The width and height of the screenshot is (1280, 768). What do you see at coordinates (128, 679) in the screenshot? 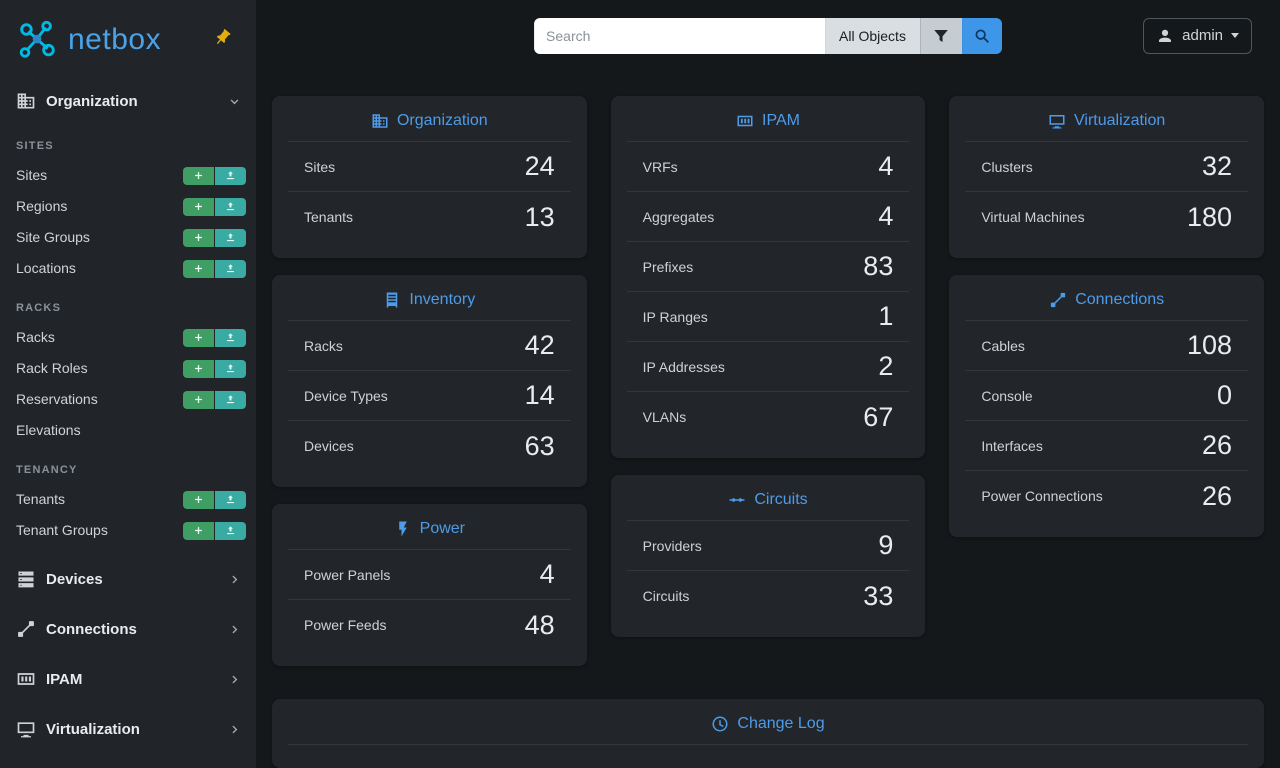
I see `sidebar-section-ipam: IPAM` at bounding box center [128, 679].